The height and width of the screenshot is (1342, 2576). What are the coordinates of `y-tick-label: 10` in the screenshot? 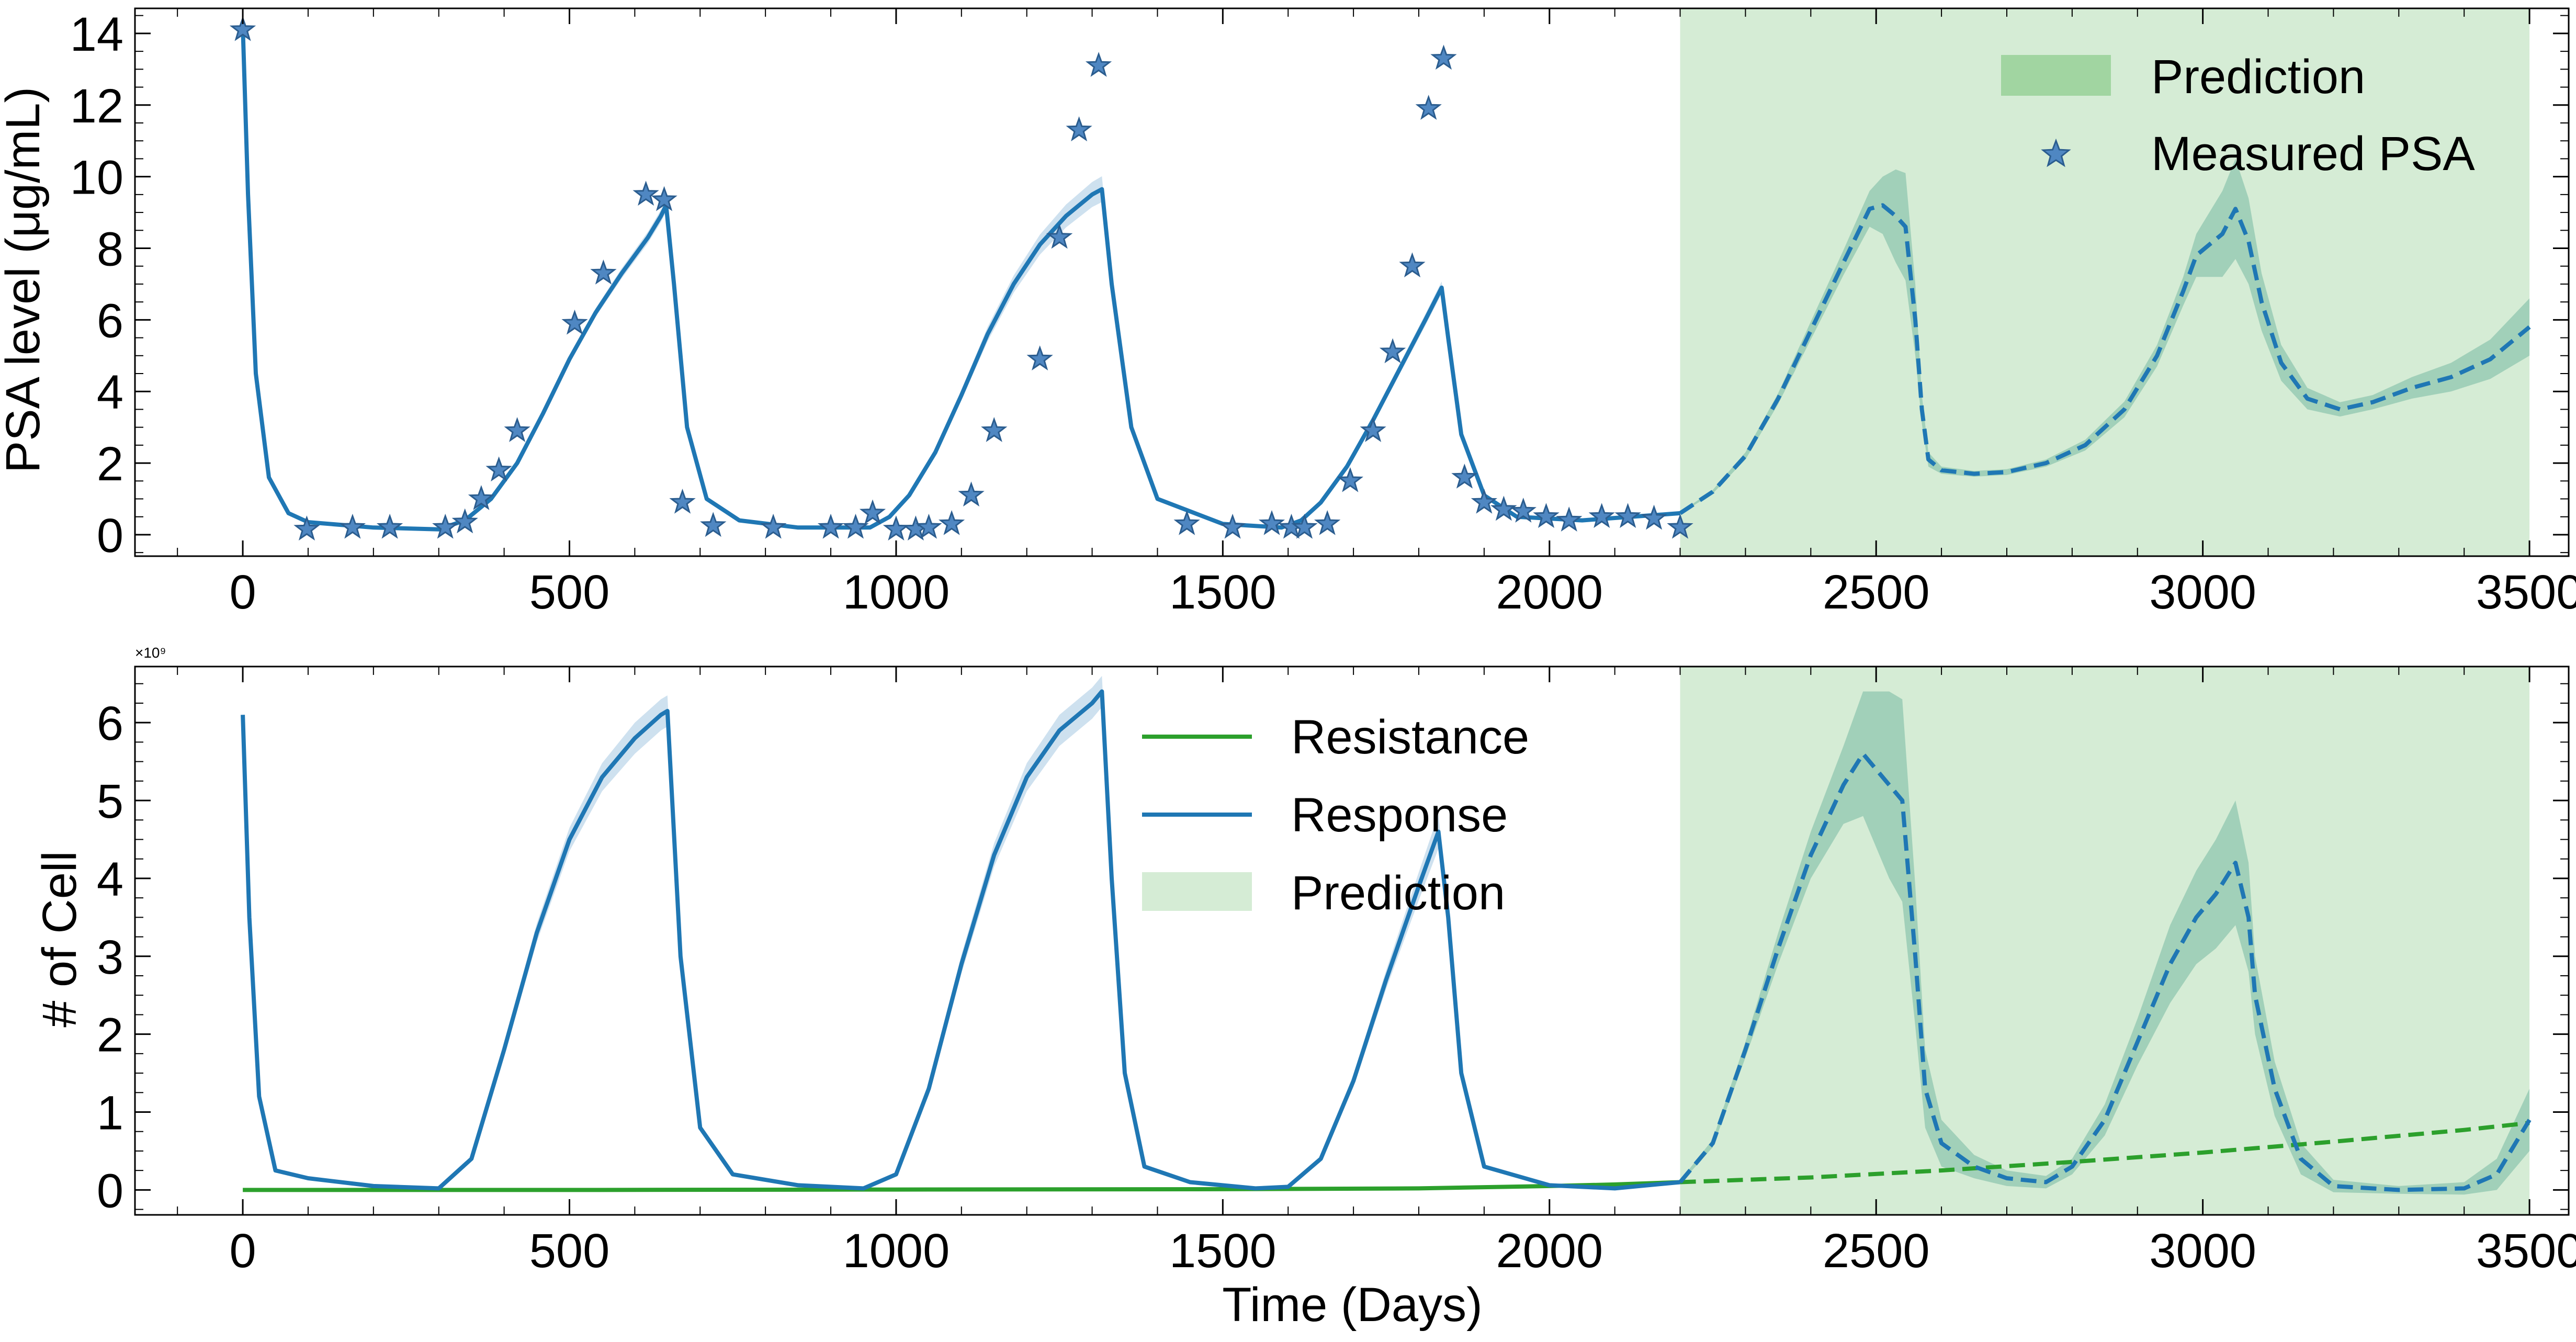 It's located at (97, 178).